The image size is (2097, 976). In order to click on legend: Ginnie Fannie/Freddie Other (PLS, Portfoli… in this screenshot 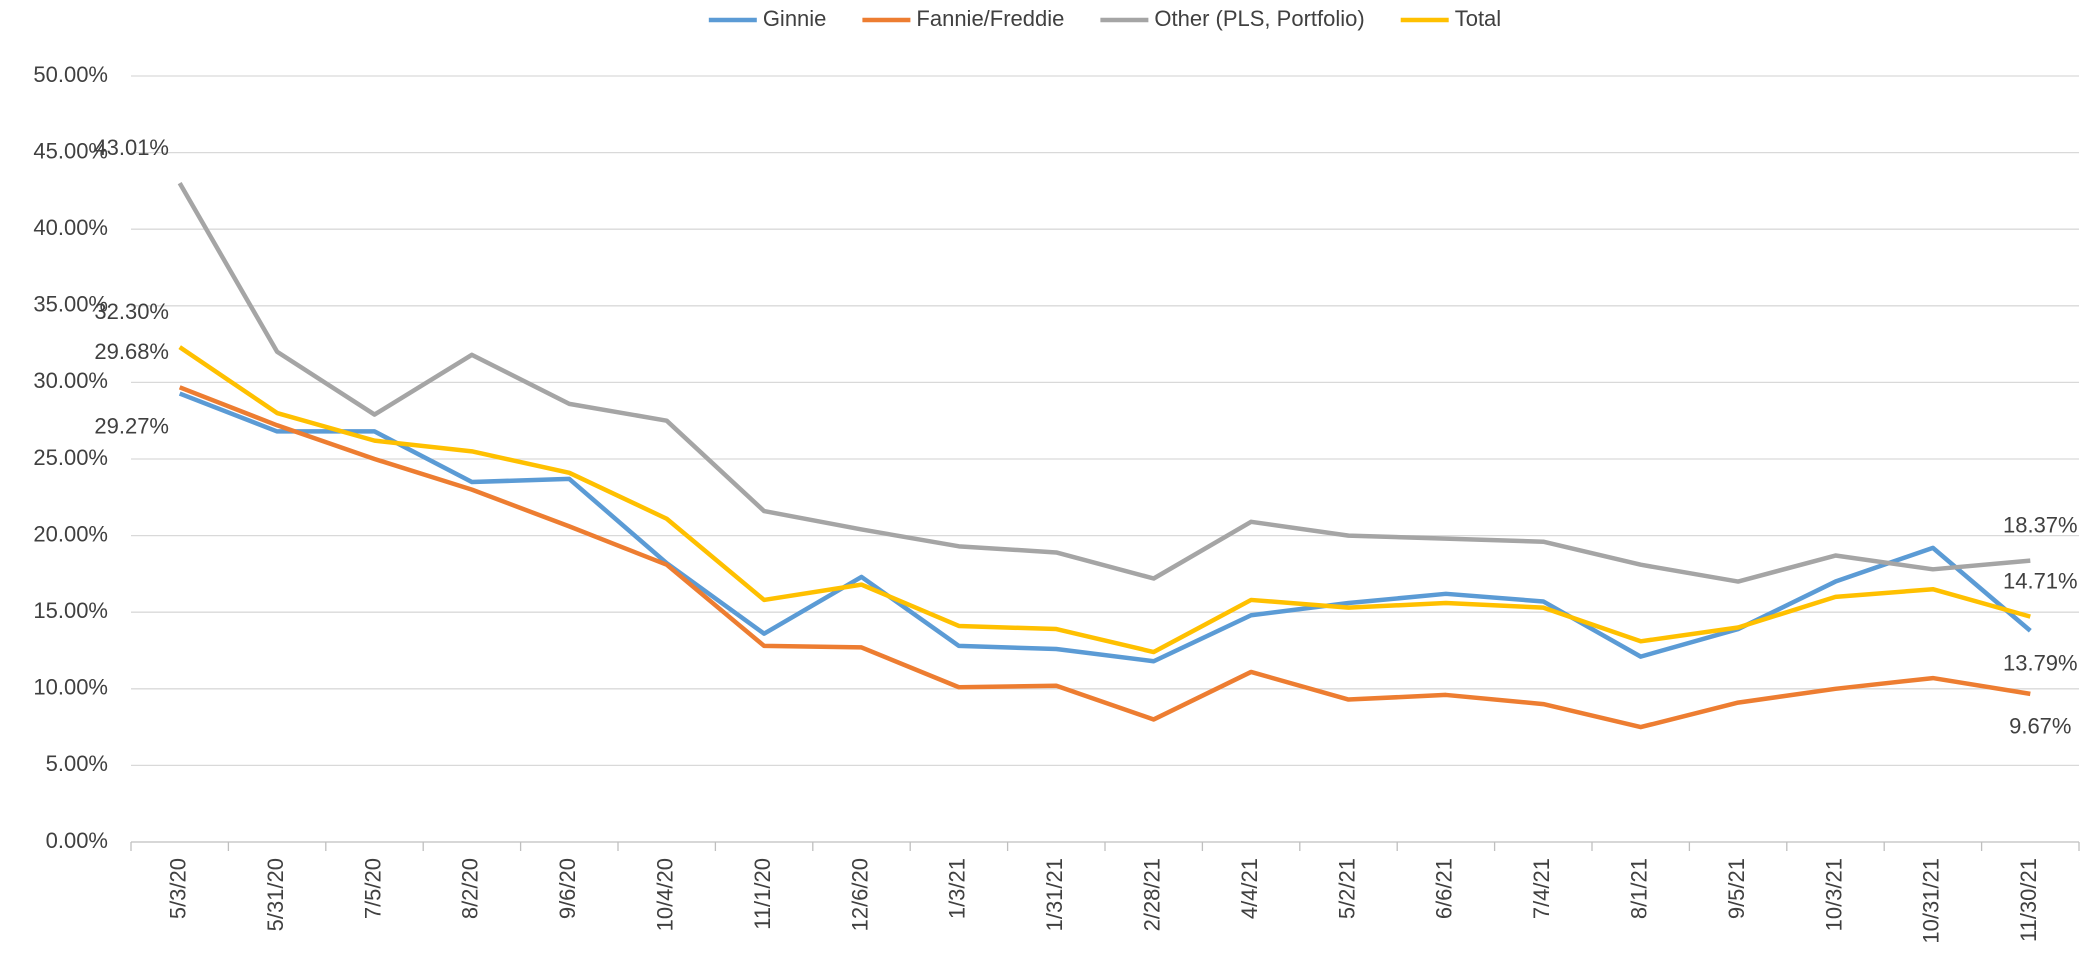, I will do `click(1104, 18)`.